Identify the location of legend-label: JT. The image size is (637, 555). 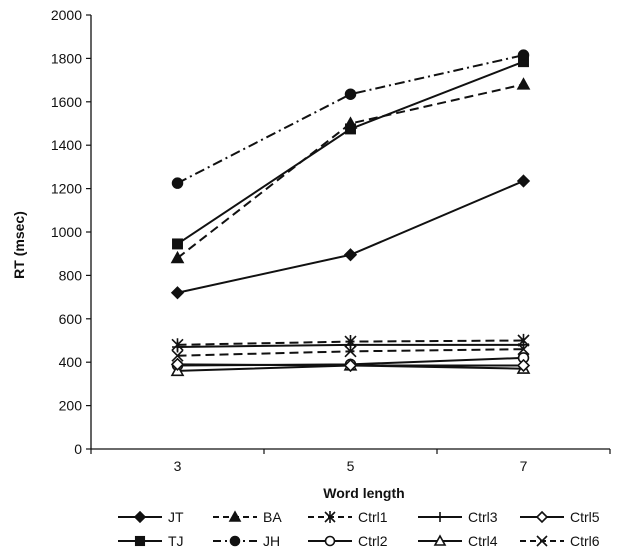
(176, 517).